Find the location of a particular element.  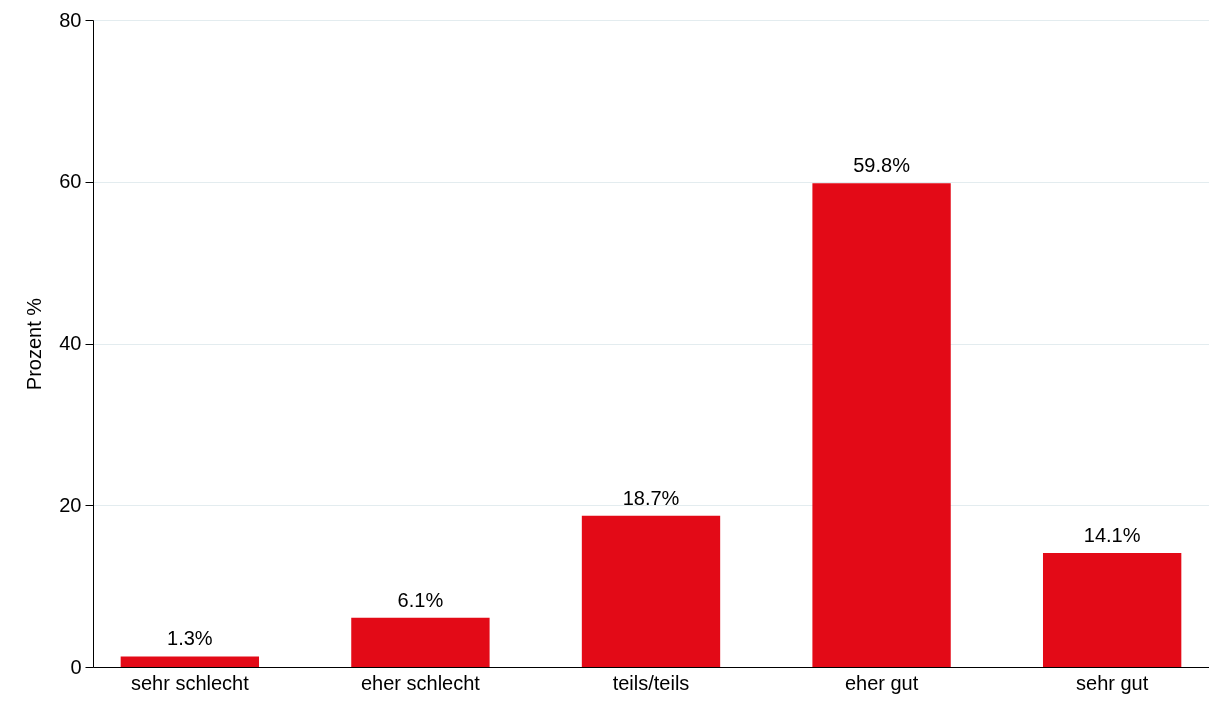

y-axis-title: Prozent % is located at coordinates (34, 344).